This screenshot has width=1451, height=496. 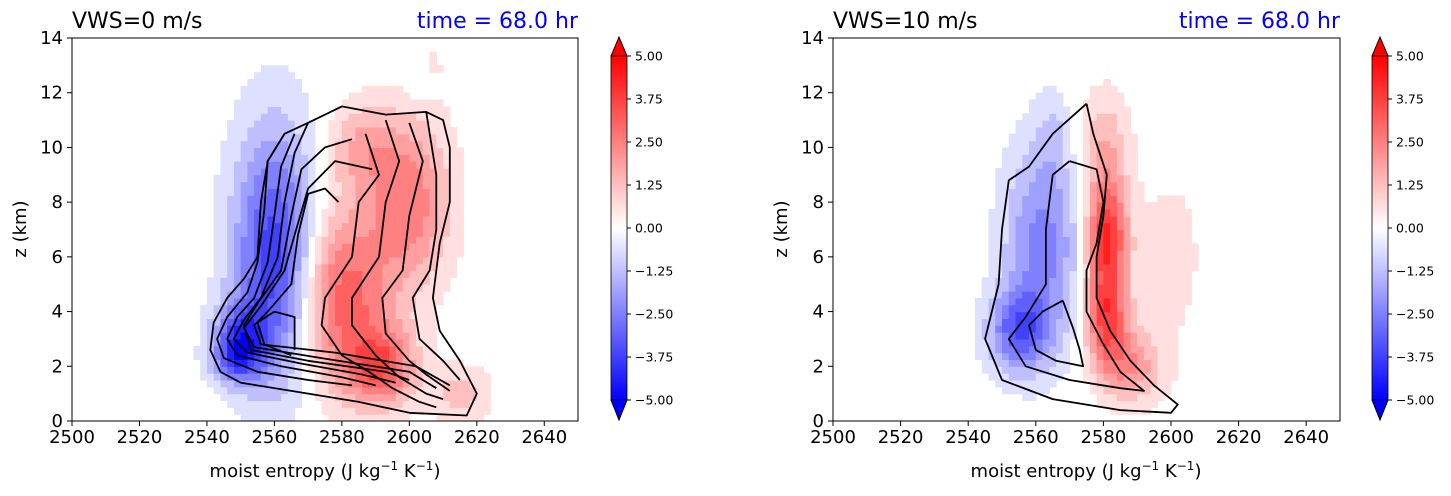 I want to click on y-tick-label: 10, so click(x=51, y=147).